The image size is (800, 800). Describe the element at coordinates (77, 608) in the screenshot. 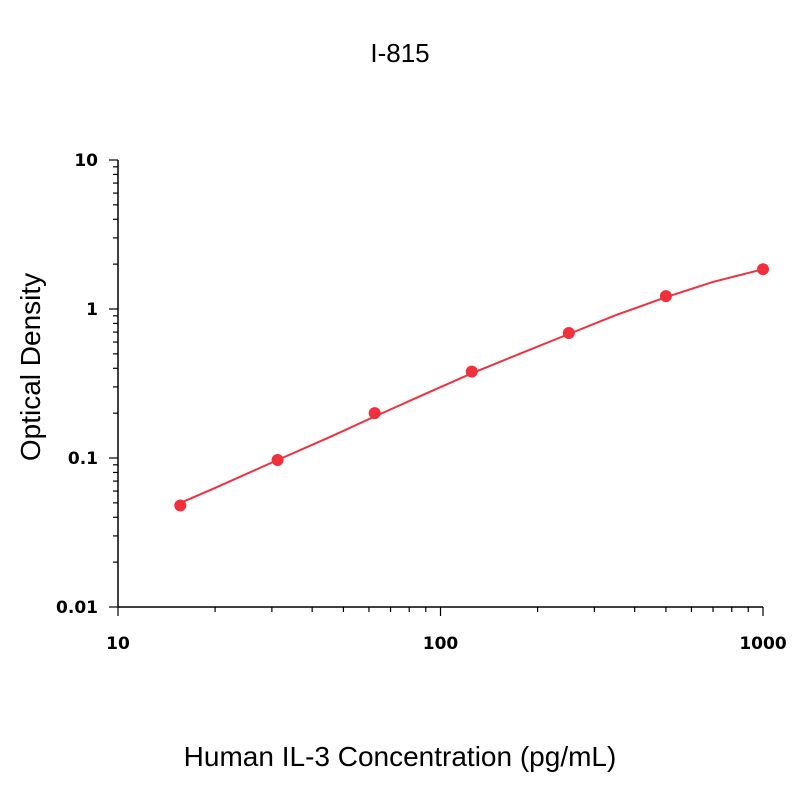

I see `y-tick-label: 0.01` at that location.